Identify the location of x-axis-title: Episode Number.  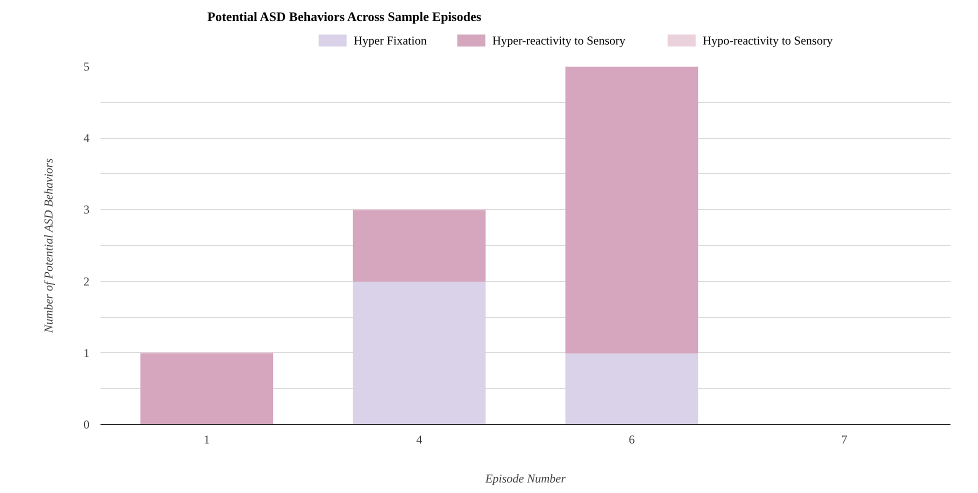
(525, 479).